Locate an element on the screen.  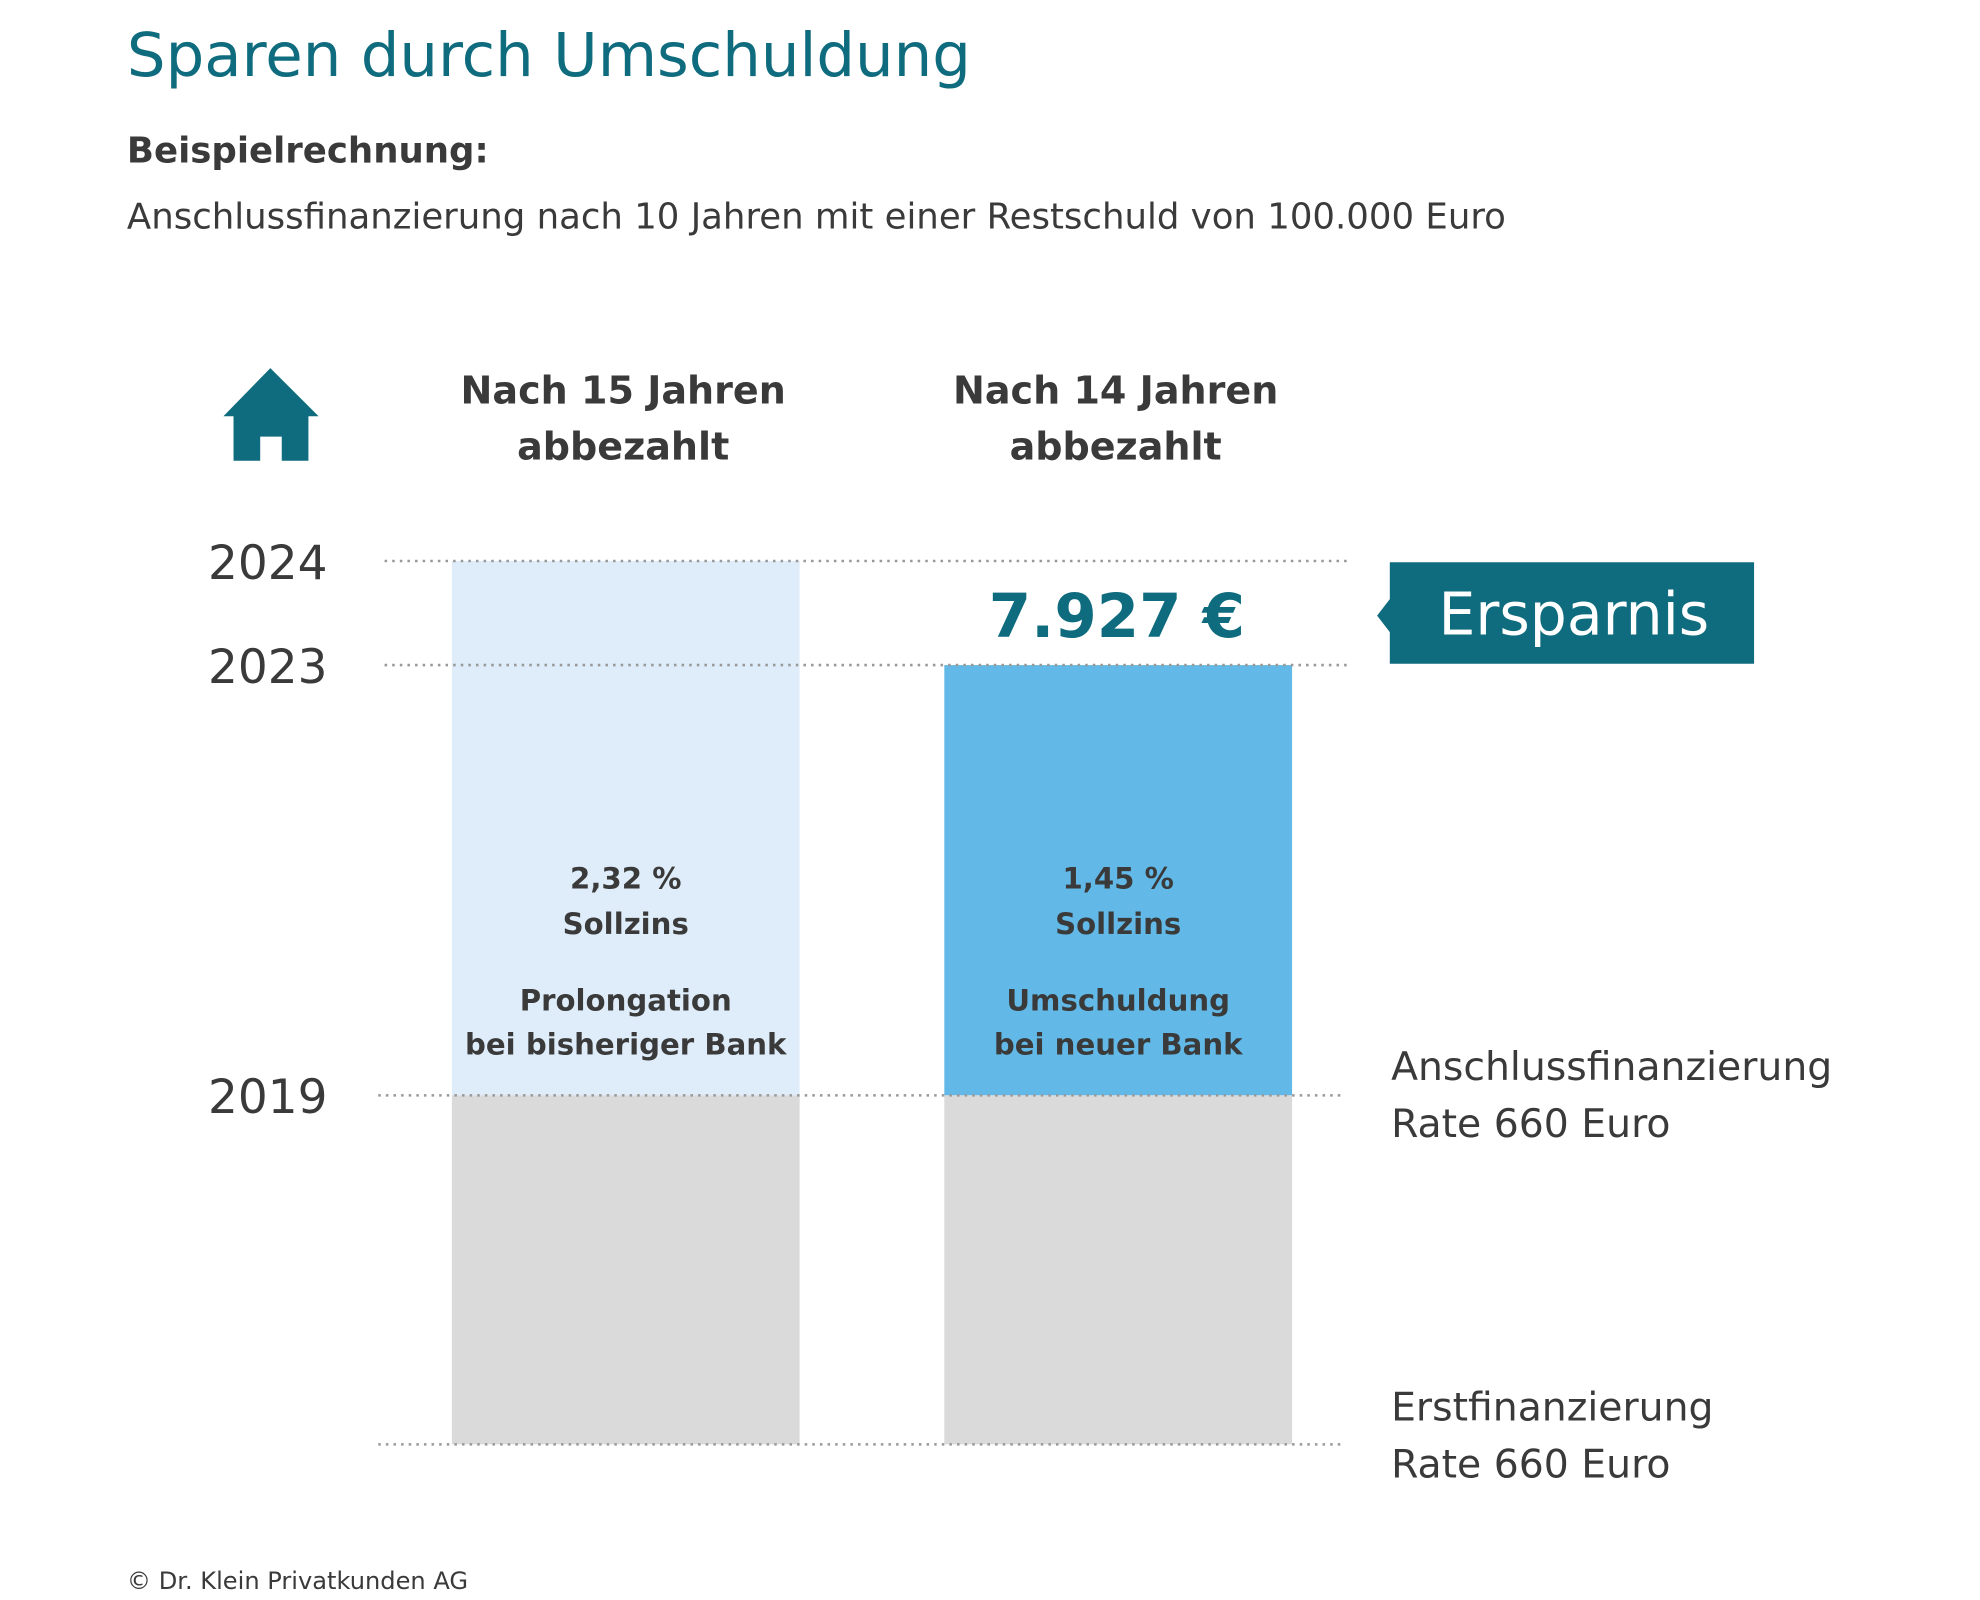
column-heading: Nach 14 Jahren is located at coordinates (1115, 391).